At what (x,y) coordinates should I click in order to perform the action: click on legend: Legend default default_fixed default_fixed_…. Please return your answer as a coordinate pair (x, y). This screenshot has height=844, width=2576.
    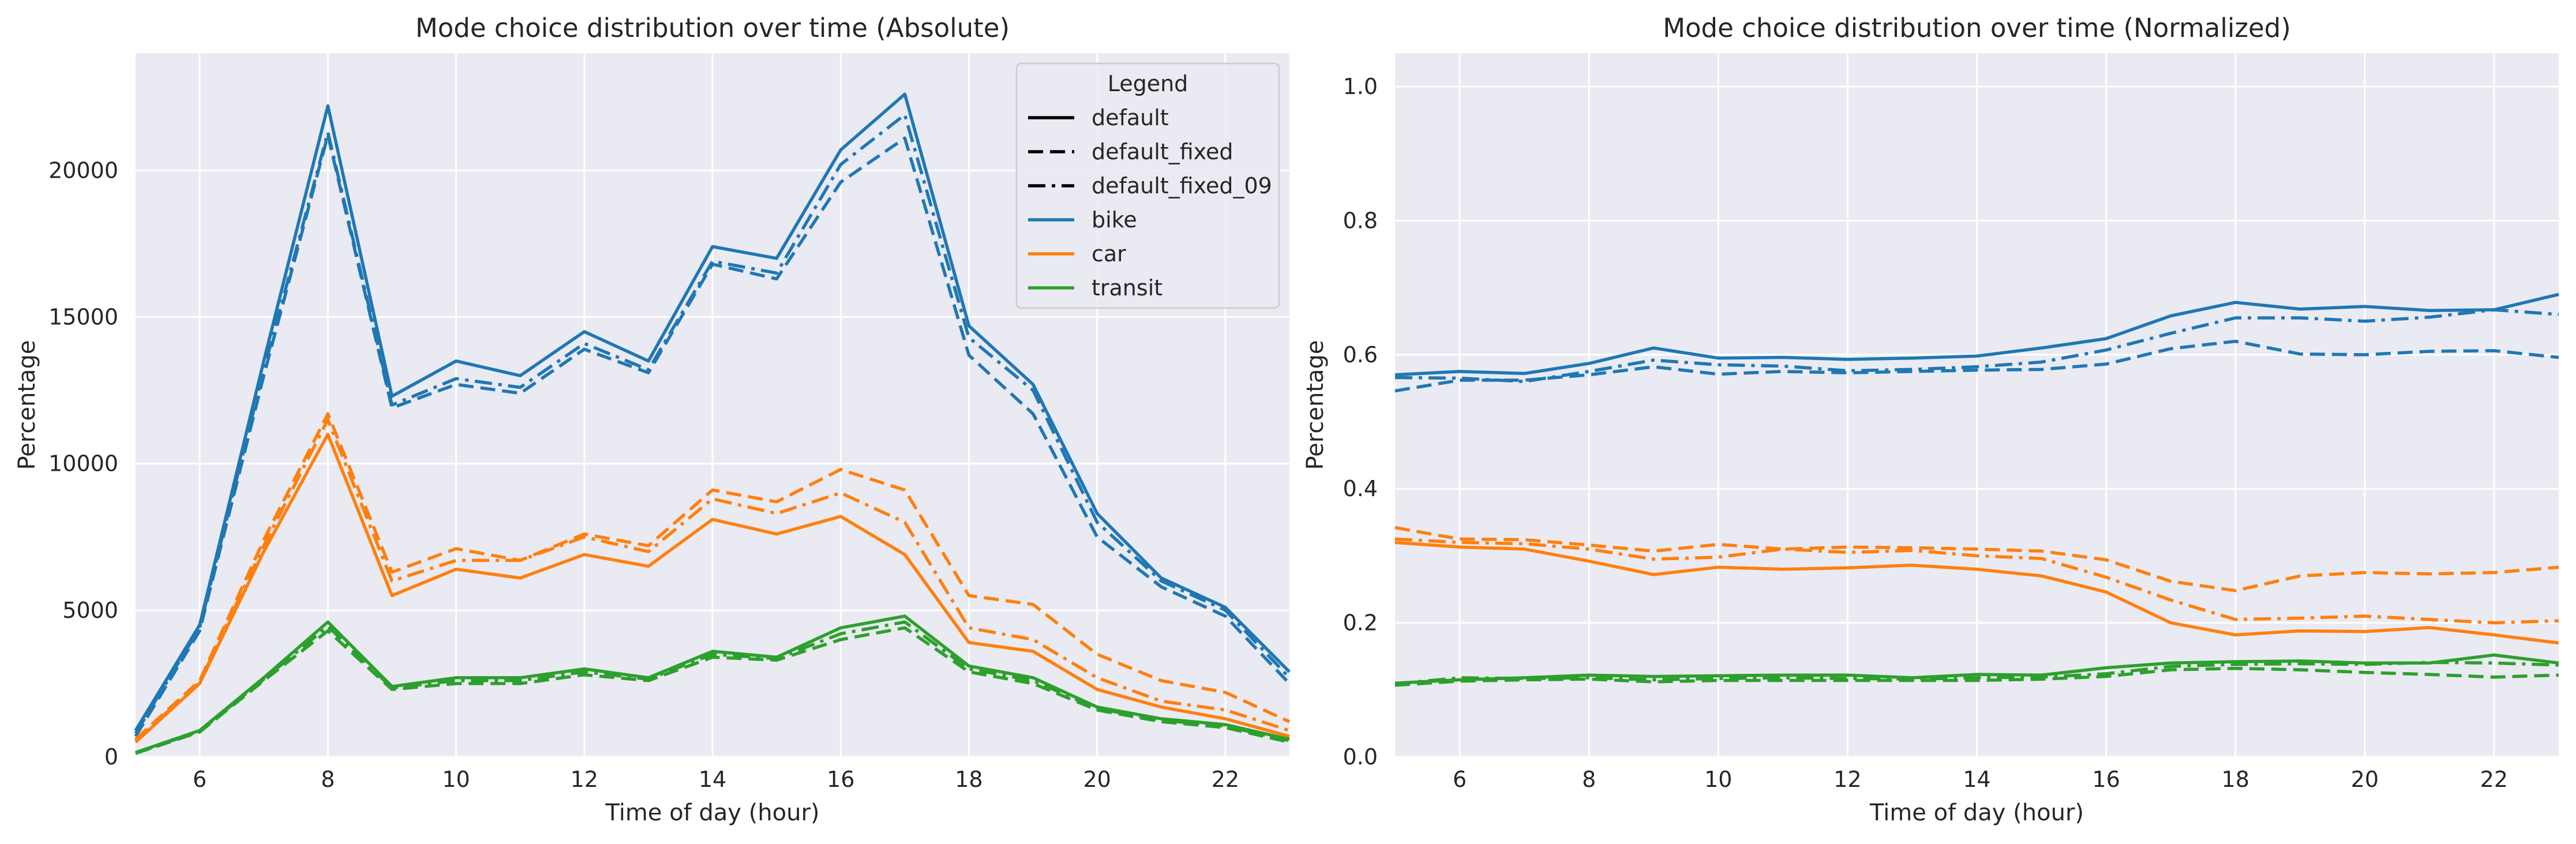
    Looking at the image, I should click on (1147, 185).